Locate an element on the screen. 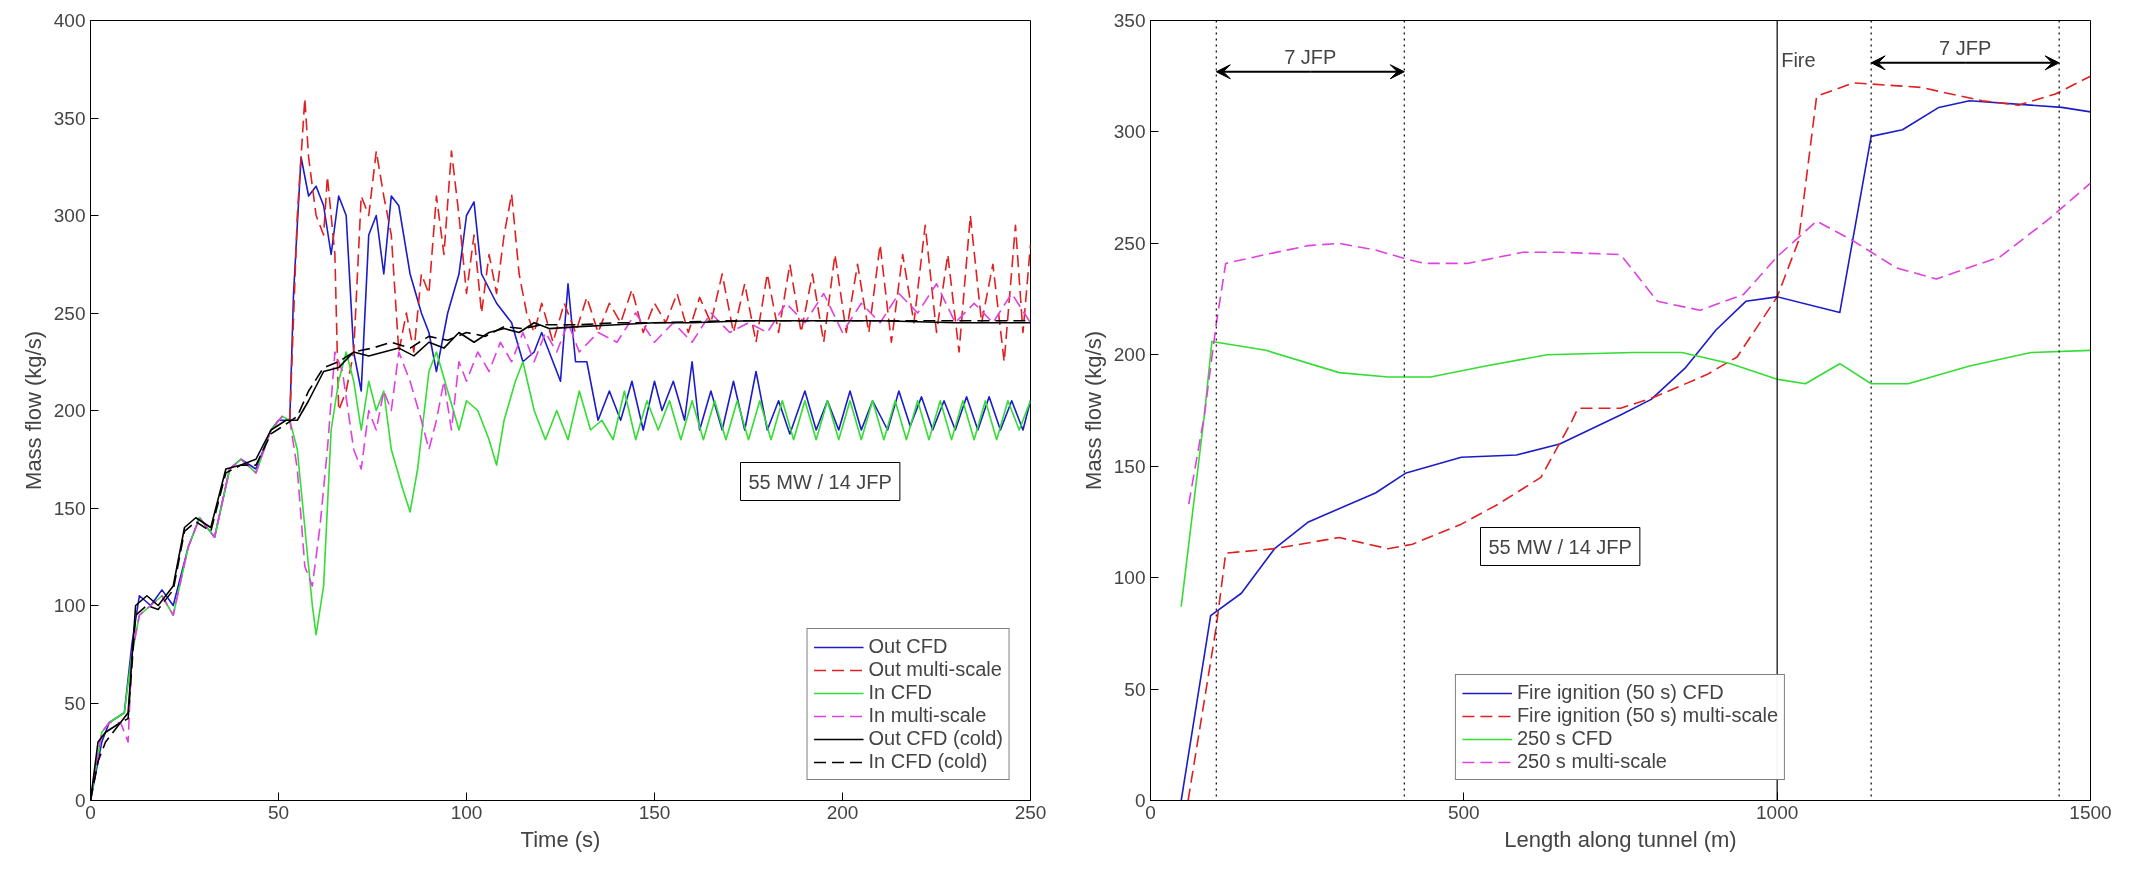 The image size is (2155, 889). legend-label: Fire ignition (50 s) multi-scale is located at coordinates (1647, 715).